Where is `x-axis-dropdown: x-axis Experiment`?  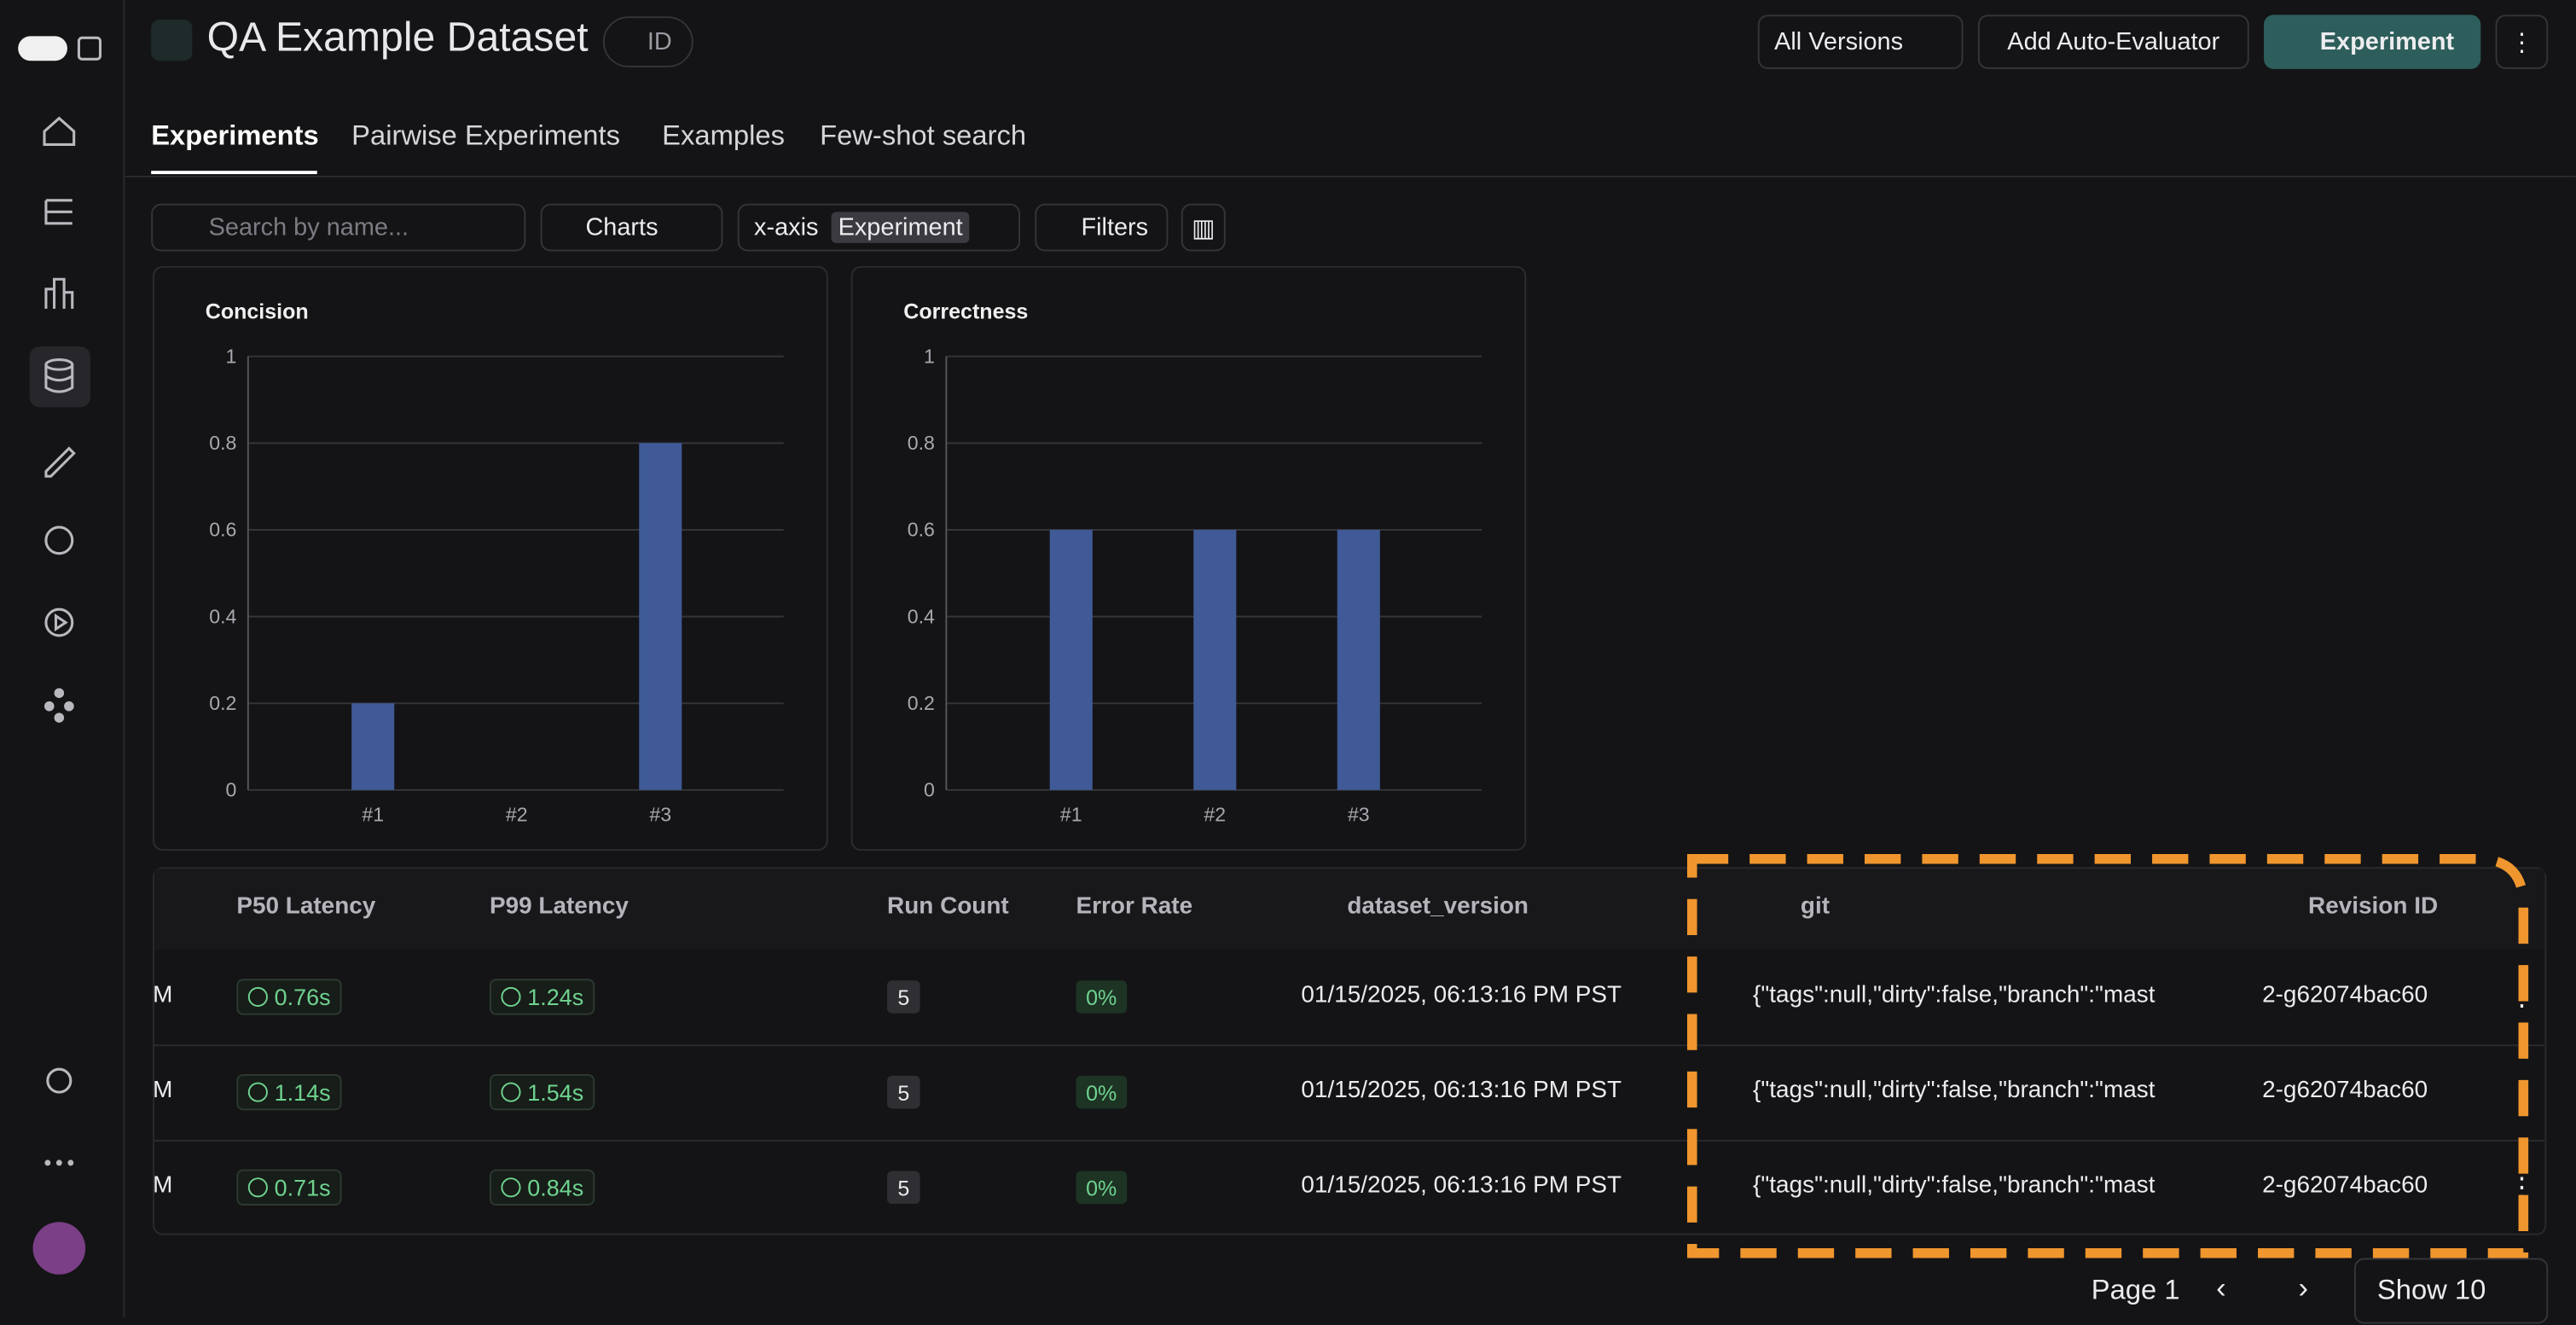
x-axis-dropdown: x-axis Experiment is located at coordinates (879, 227).